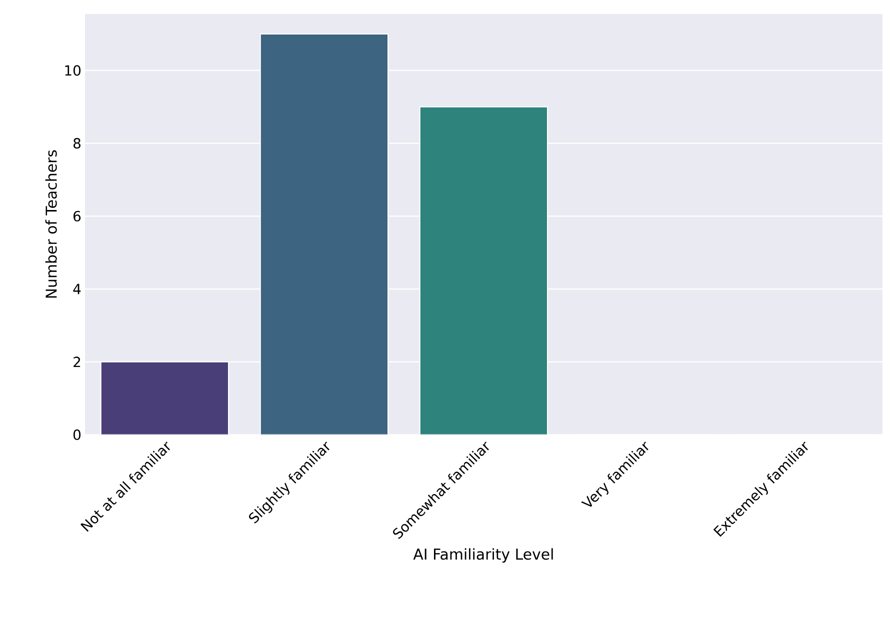 The width and height of the screenshot is (883, 637). Describe the element at coordinates (77, 362) in the screenshot. I see `y-tick-label: 2` at that location.